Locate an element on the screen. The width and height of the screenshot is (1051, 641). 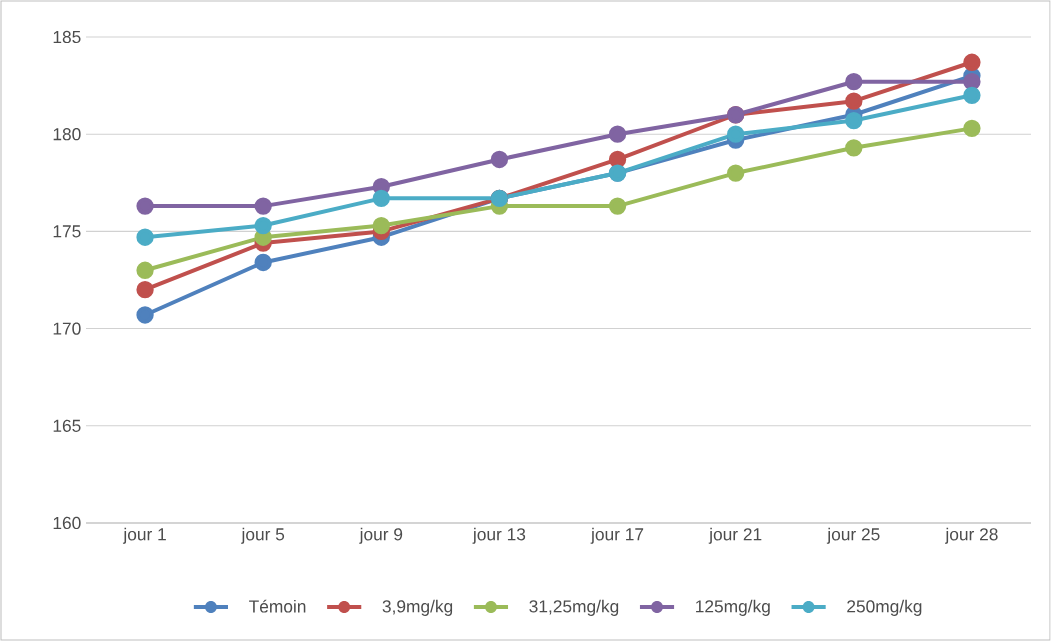
y-tick-label: 180 is located at coordinates (67, 134).